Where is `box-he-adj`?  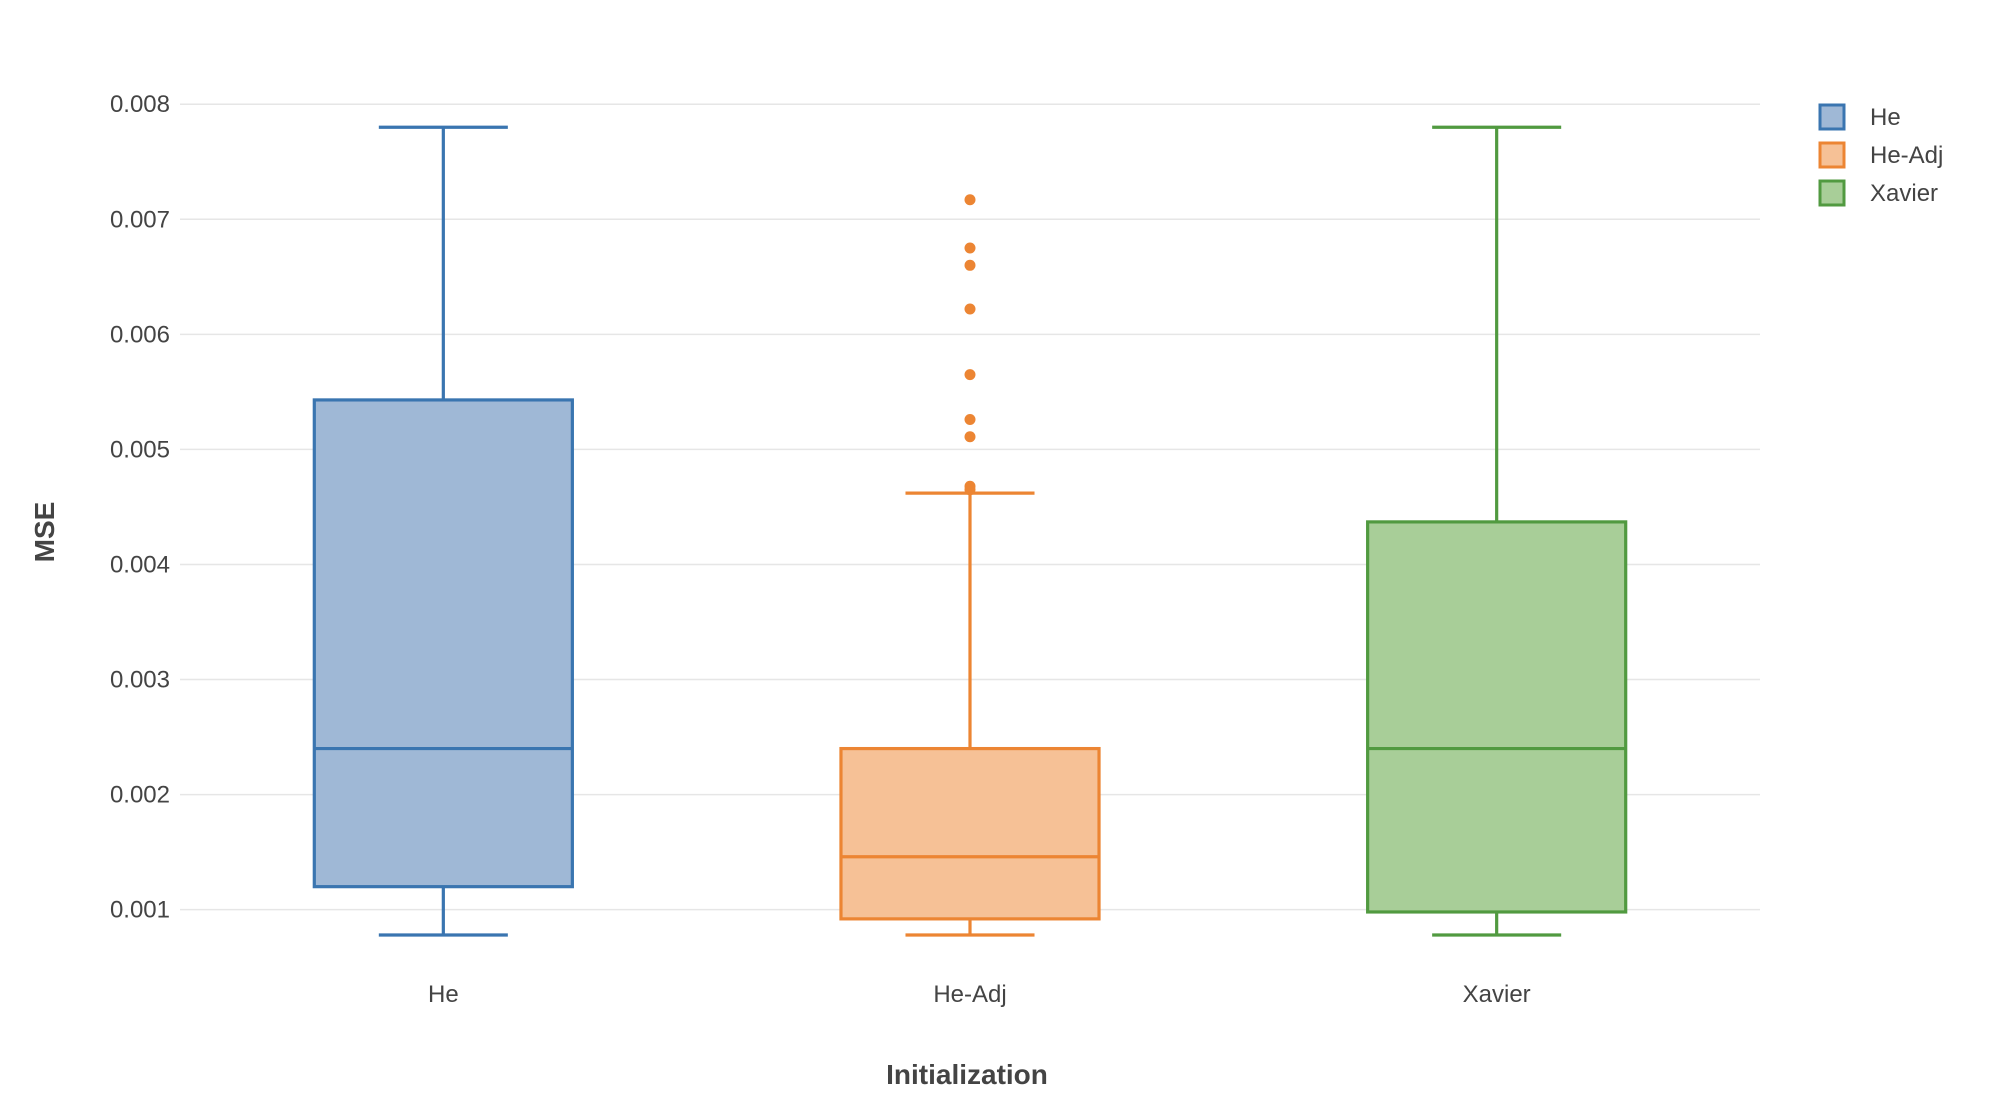 box-he-adj is located at coordinates (970, 565).